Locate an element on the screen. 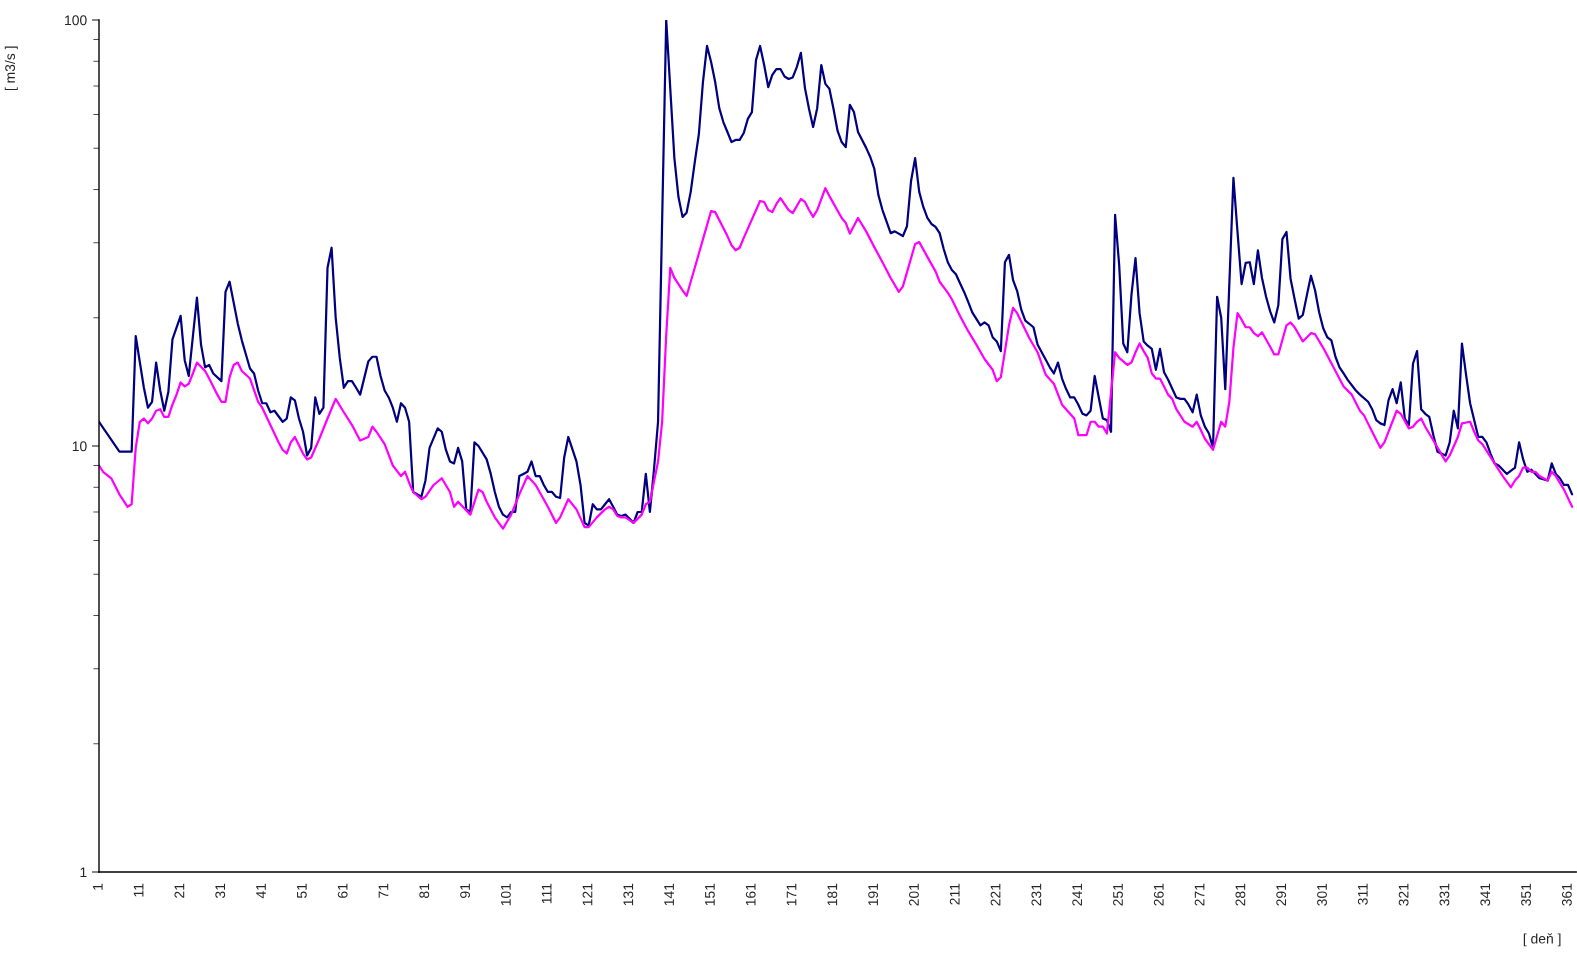 The image size is (1577, 954). x-tick-label: 41 is located at coordinates (261, 891).